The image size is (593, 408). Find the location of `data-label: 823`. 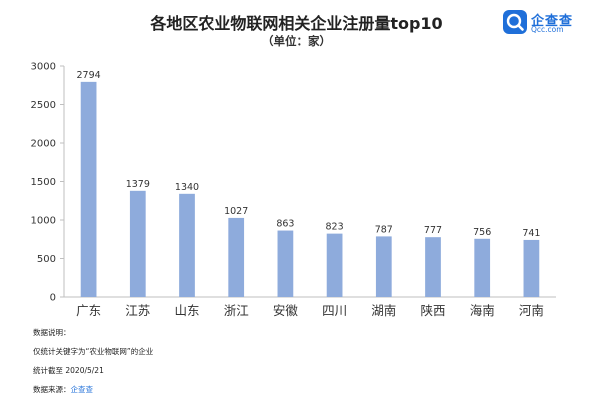

data-label: 823 is located at coordinates (335, 227).